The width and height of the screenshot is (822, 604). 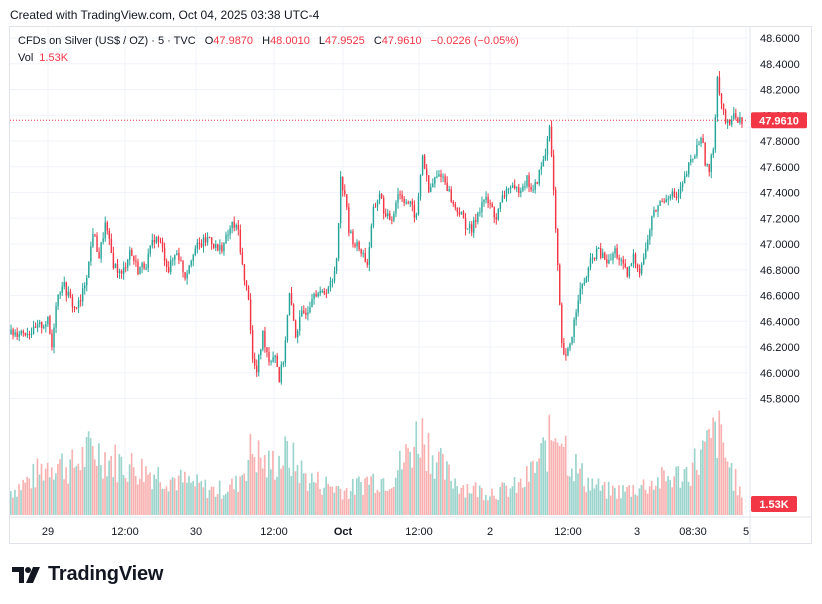 I want to click on change-value: −0.0226 (−0.05%), so click(x=474, y=41).